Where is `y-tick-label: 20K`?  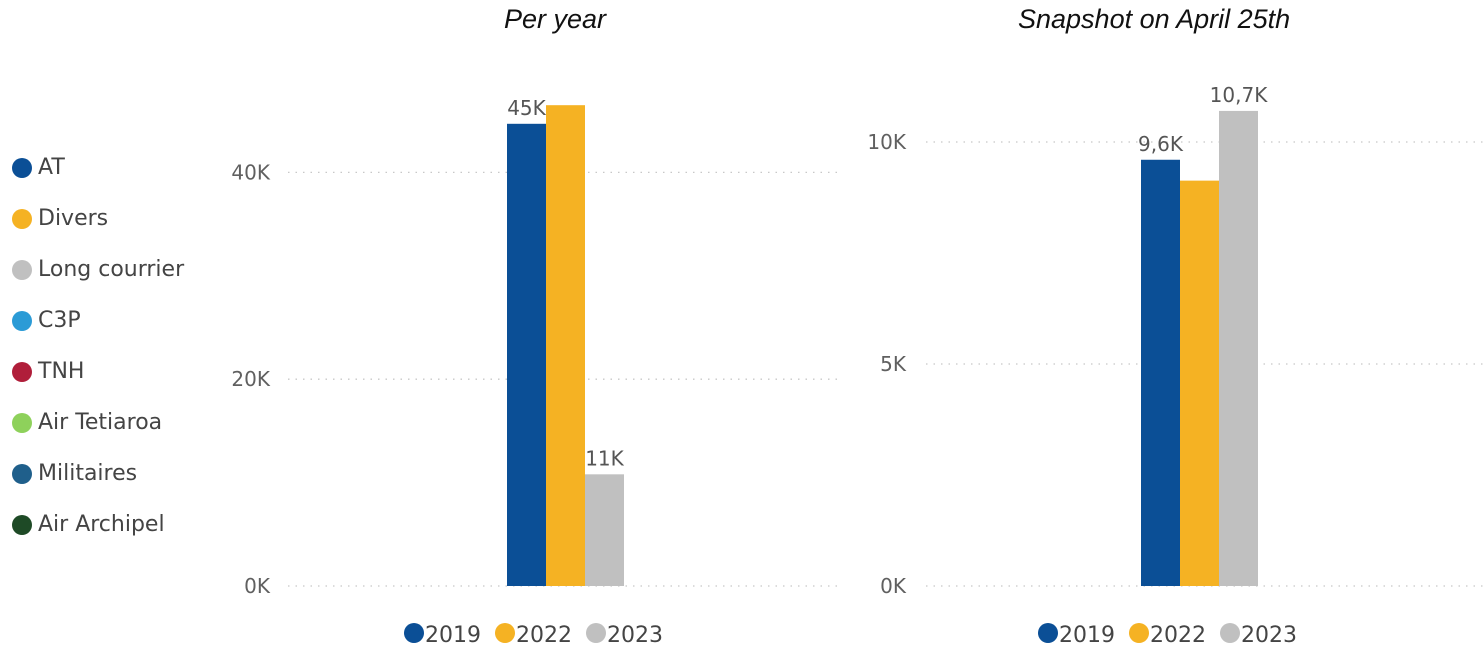 y-tick-label: 20K is located at coordinates (250, 379).